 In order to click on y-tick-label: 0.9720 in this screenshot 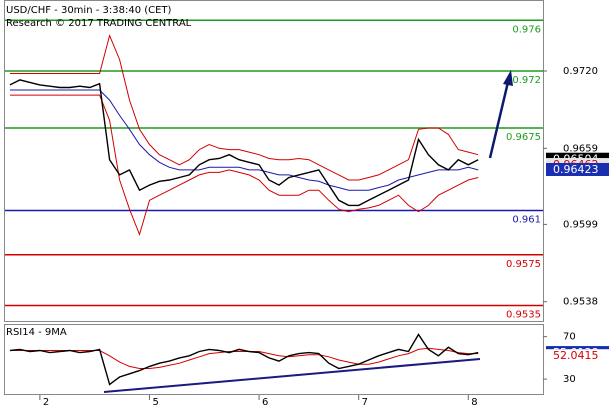, I will do `click(580, 71)`.